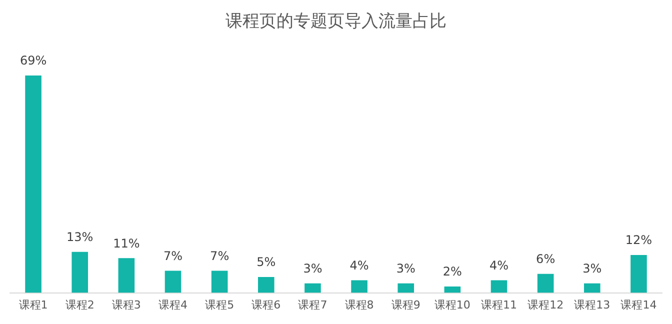  What do you see at coordinates (126, 243) in the screenshot?
I see `data-label: 11%` at bounding box center [126, 243].